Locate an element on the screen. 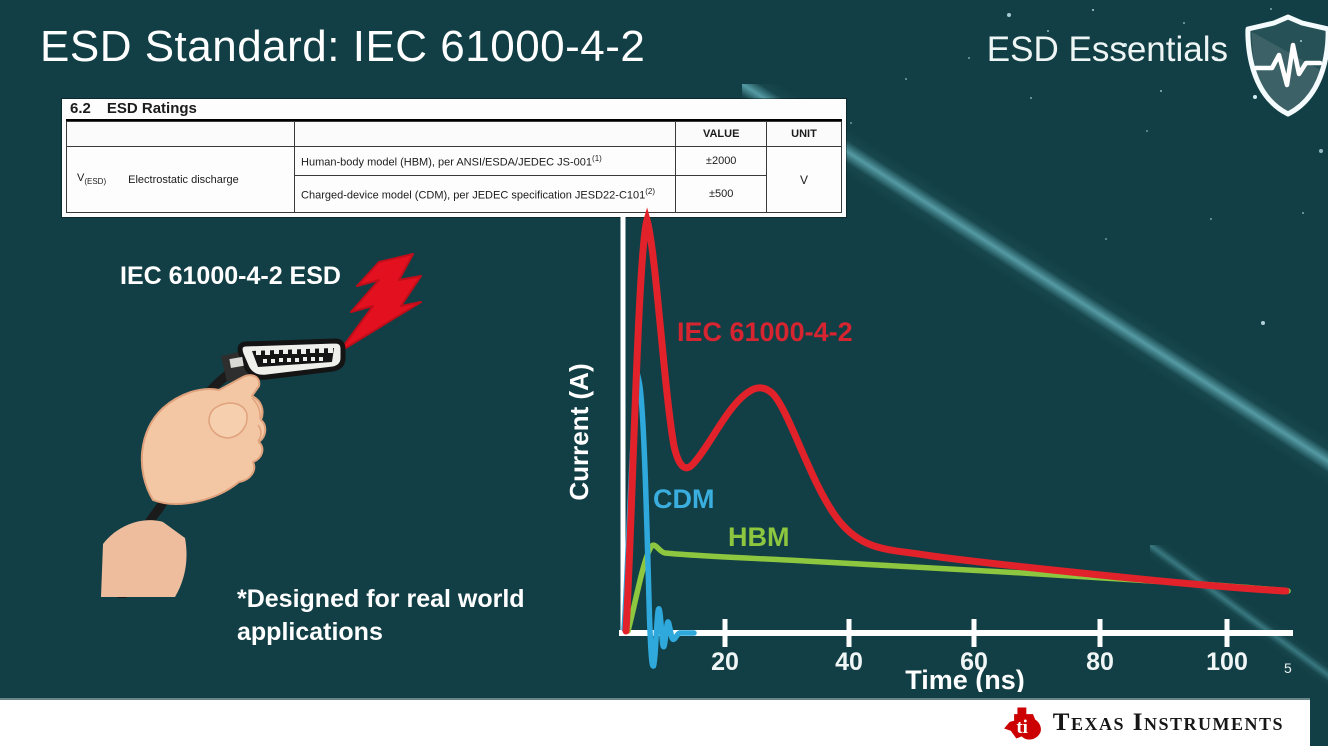  cell-hbm-value: ±2000 is located at coordinates (721, 161).